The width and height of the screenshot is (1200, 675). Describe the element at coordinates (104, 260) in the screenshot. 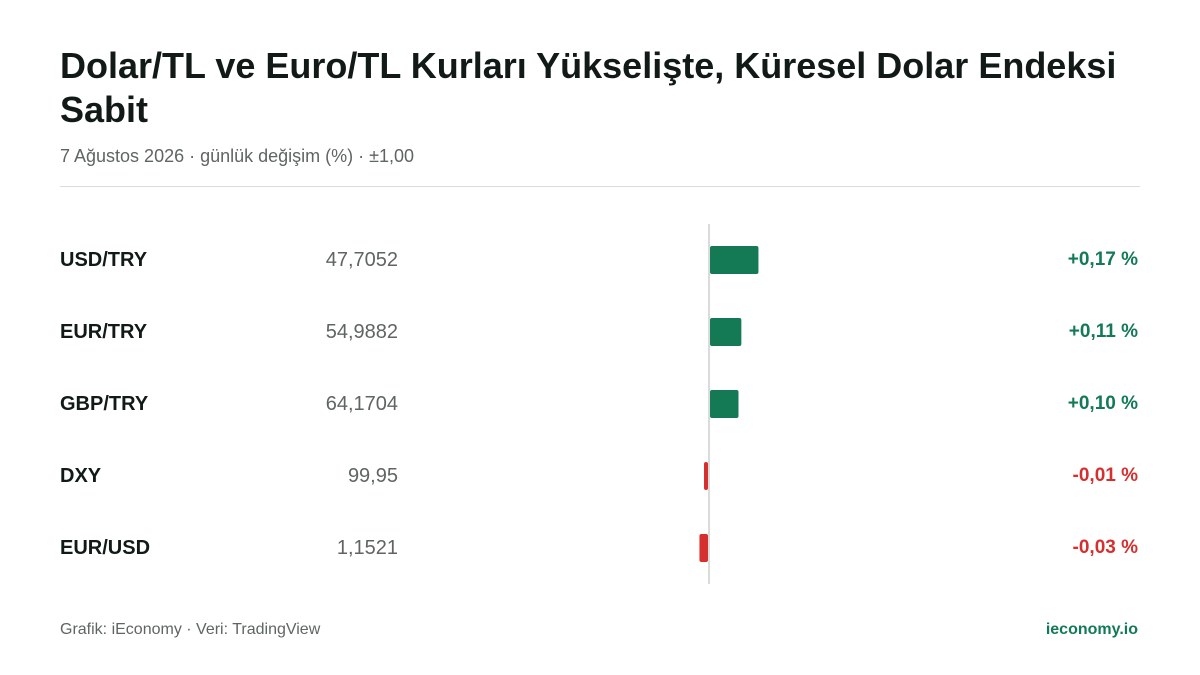

I see `row-label: USD/TRY` at that location.